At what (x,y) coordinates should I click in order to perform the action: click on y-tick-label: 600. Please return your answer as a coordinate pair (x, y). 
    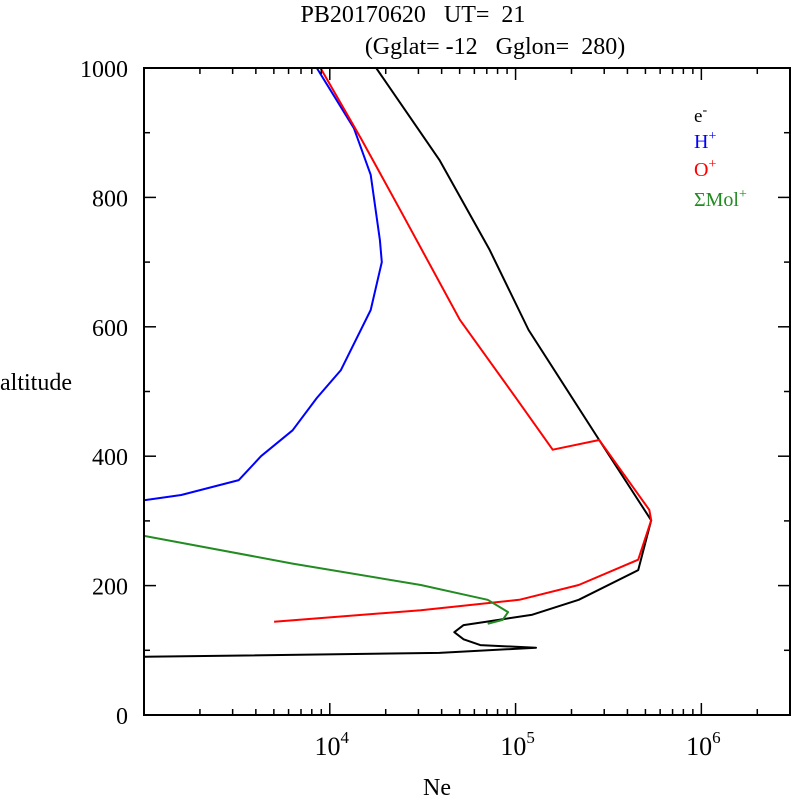
    Looking at the image, I should click on (110, 329).